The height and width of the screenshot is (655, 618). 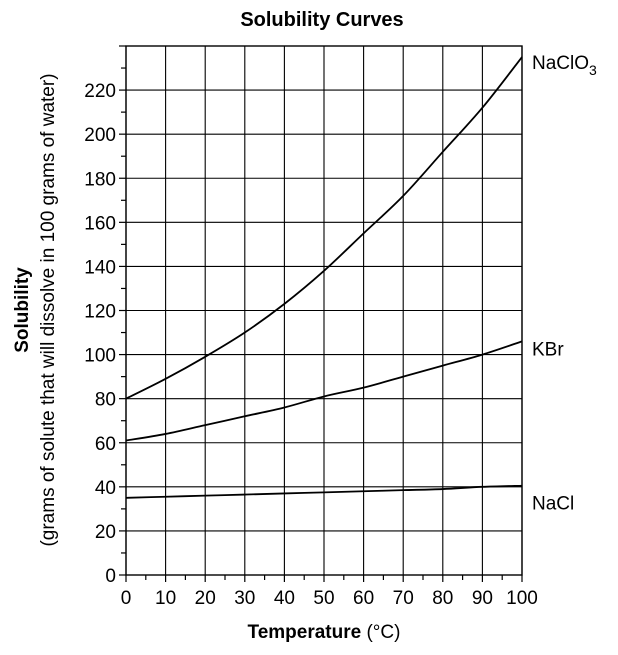 What do you see at coordinates (522, 598) in the screenshot?
I see `x-tick-label: 100` at bounding box center [522, 598].